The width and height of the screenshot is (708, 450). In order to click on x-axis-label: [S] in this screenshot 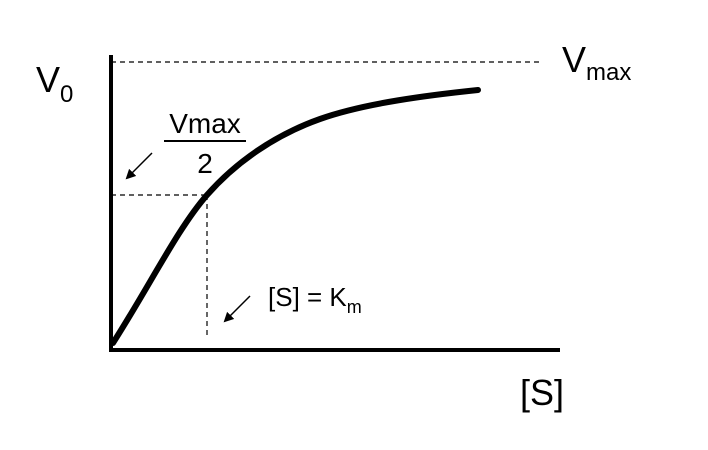, I will do `click(542, 392)`.